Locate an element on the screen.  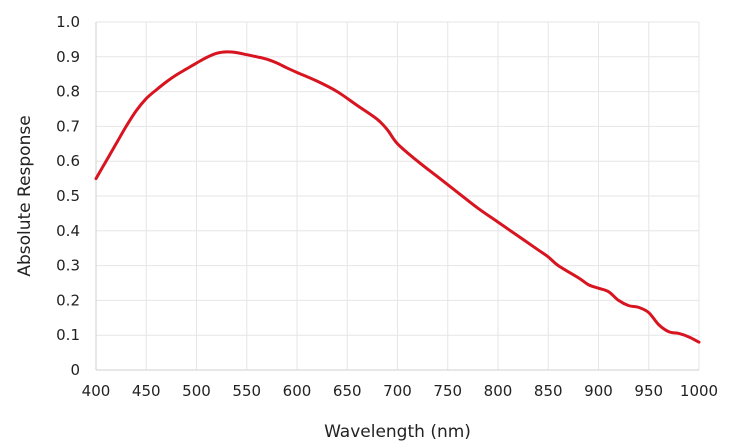
x-tick-label: 900 is located at coordinates (598, 391).